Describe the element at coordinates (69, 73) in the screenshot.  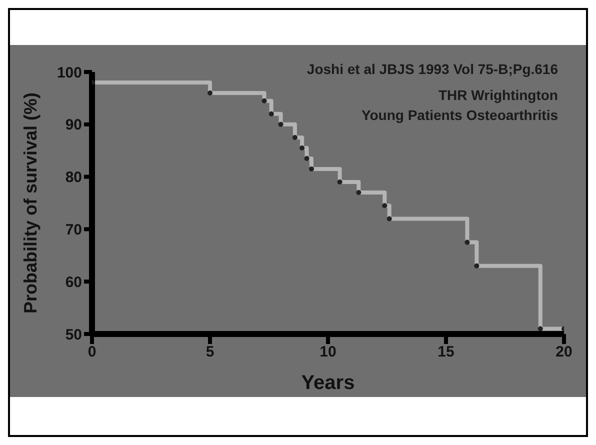
I see `y-tick-label: 100` at that location.